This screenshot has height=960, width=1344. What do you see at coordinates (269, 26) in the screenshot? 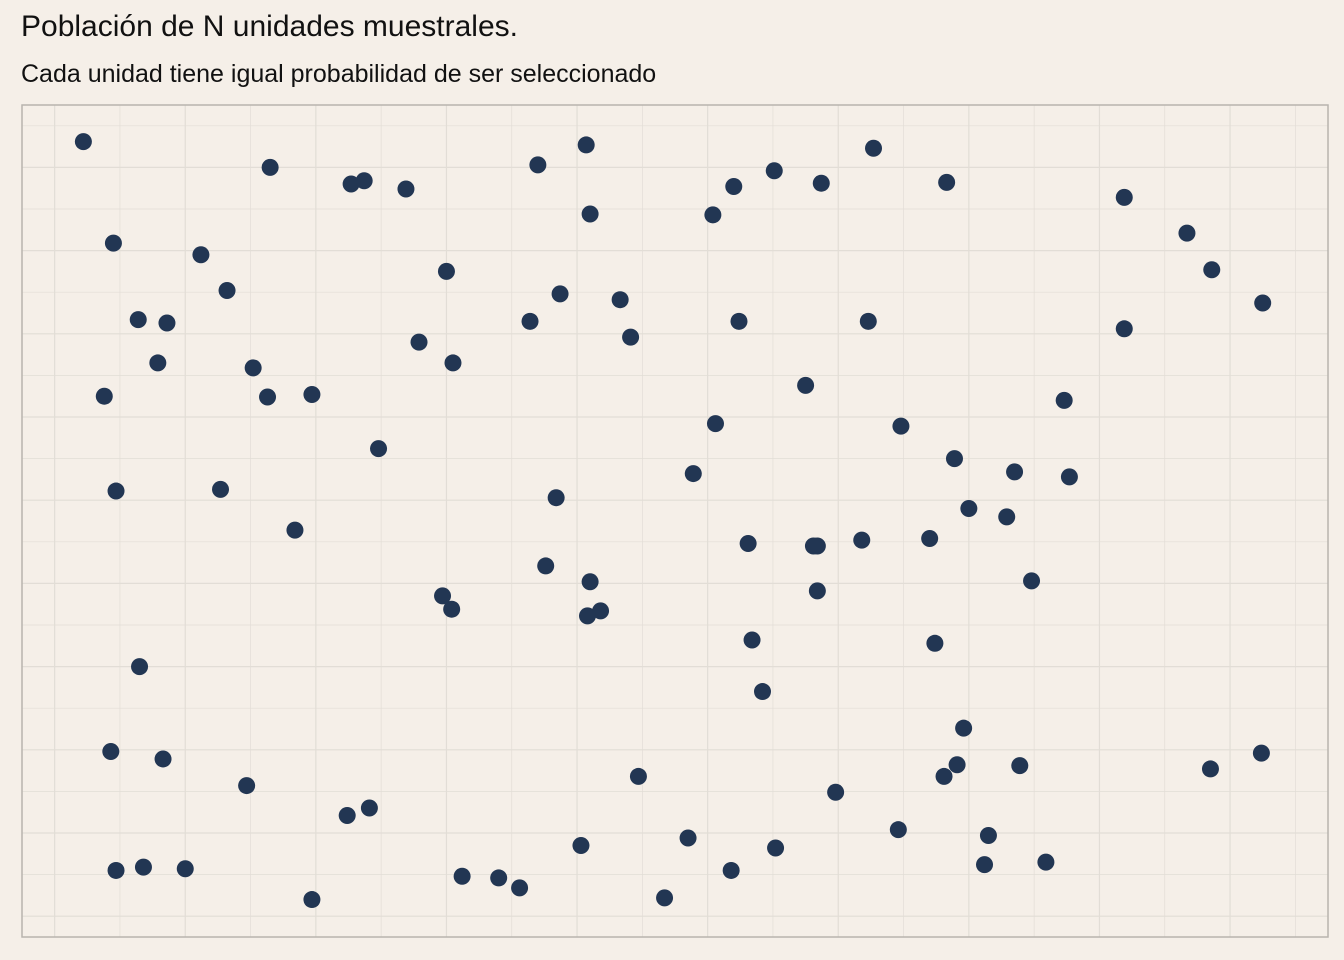
I see `chart-title: Población de N unidades muestrales.` at bounding box center [269, 26].